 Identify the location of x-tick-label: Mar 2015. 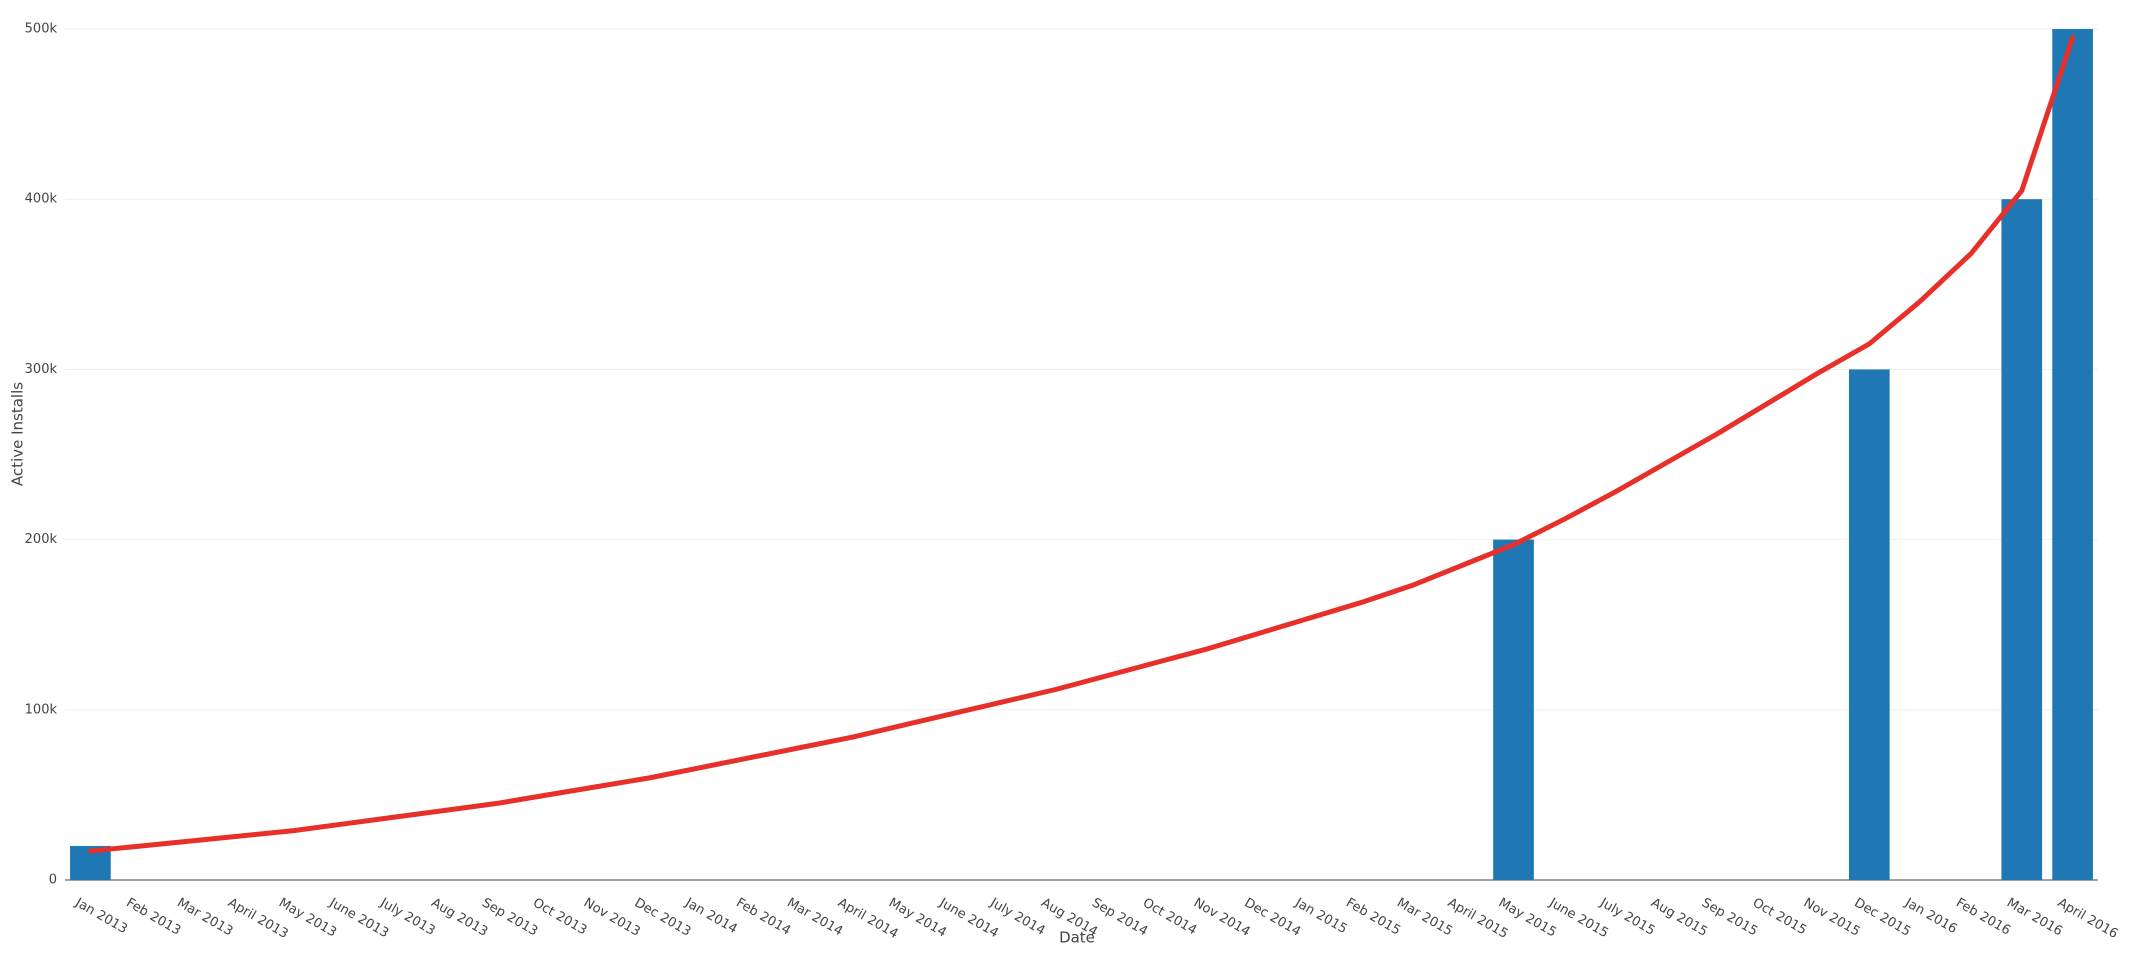
(1424, 918).